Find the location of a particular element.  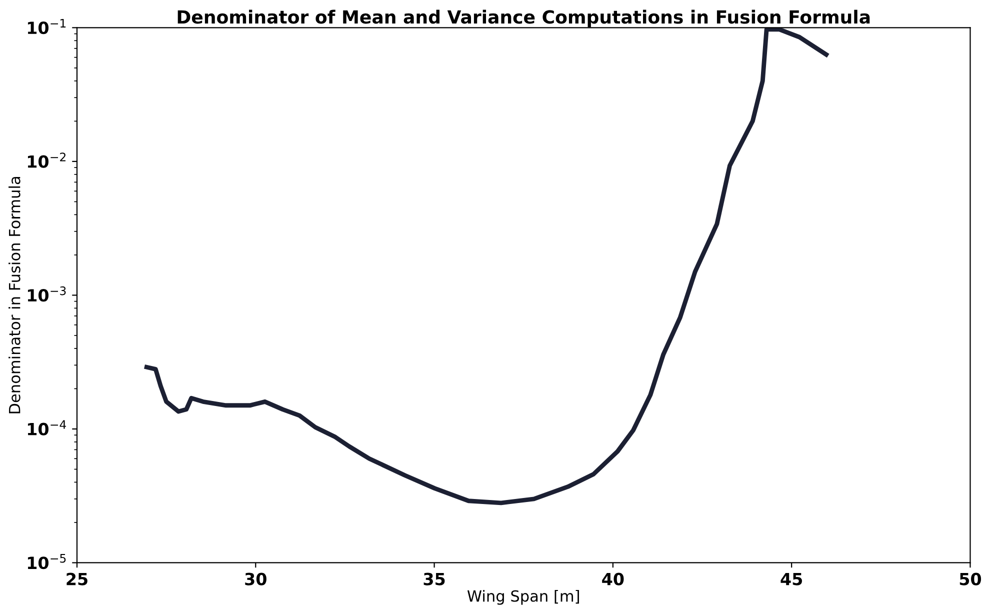

y-axis-title: Denominator in Fusion Formula is located at coordinates (14, 295).